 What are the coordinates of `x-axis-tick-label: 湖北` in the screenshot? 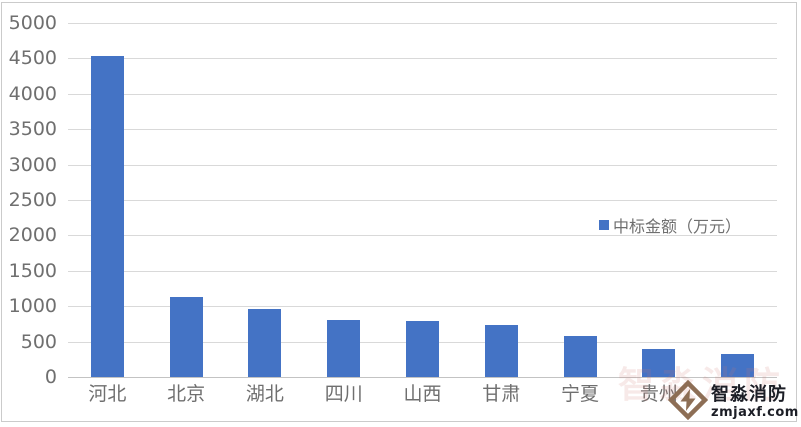 It's located at (264, 394).